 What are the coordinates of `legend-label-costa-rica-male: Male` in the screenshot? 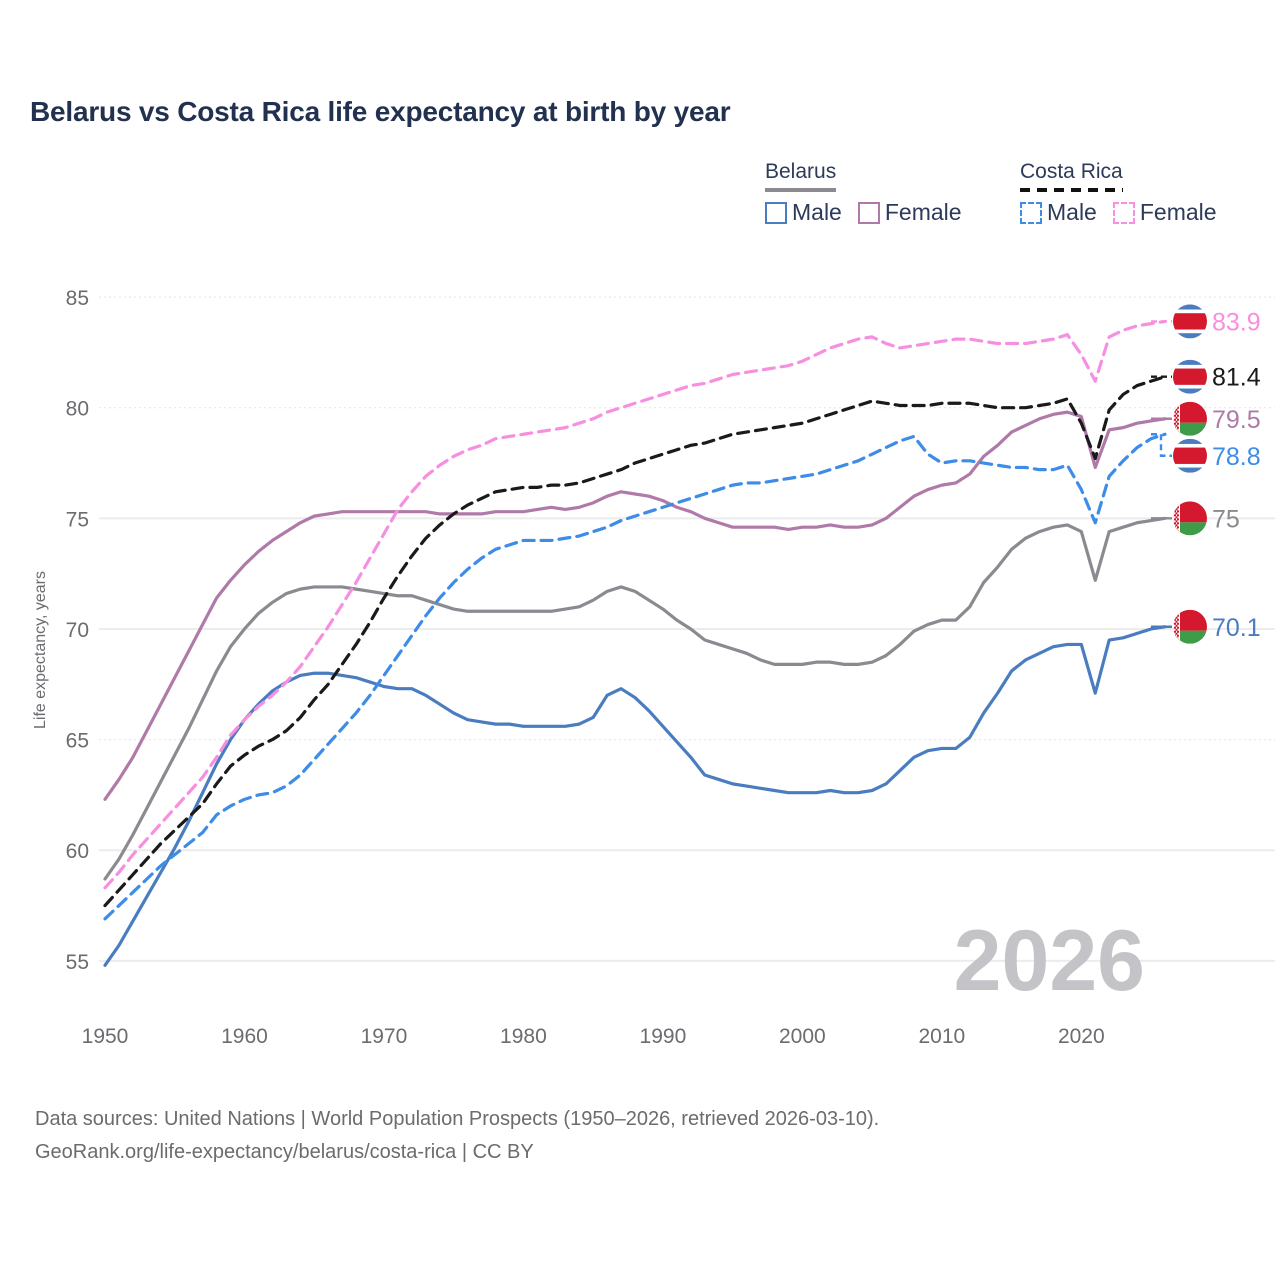 It's located at (1072, 212).